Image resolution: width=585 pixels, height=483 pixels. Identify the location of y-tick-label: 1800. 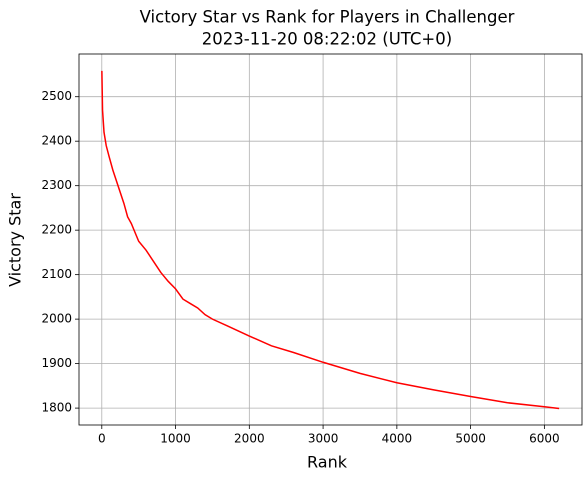
(56, 408).